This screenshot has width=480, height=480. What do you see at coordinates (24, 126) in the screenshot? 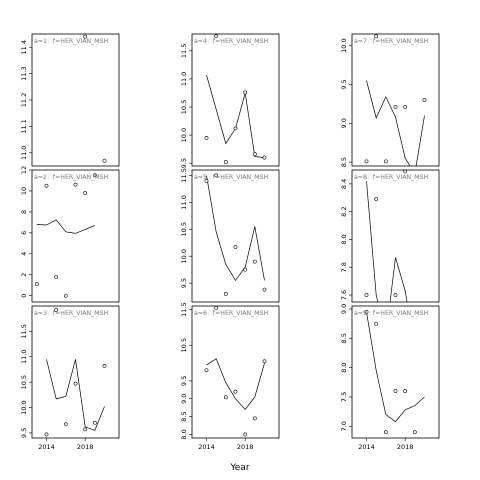
I see `y-tick-label: 11.1` at bounding box center [24, 126].